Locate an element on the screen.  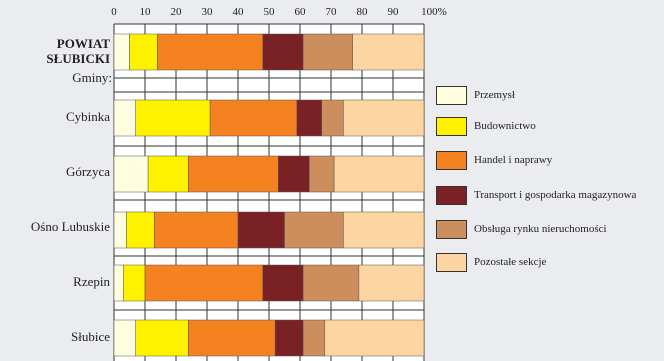
category-label-line: Słubice is located at coordinates (90, 336).